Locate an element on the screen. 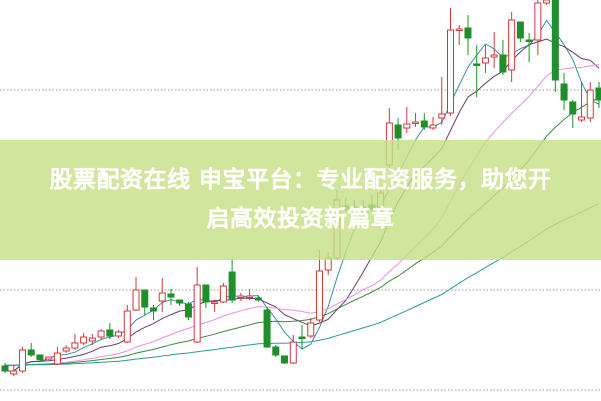 The height and width of the screenshot is (401, 601). banner-title-line-2: 启高效投资新篇章 is located at coordinates (300, 219).